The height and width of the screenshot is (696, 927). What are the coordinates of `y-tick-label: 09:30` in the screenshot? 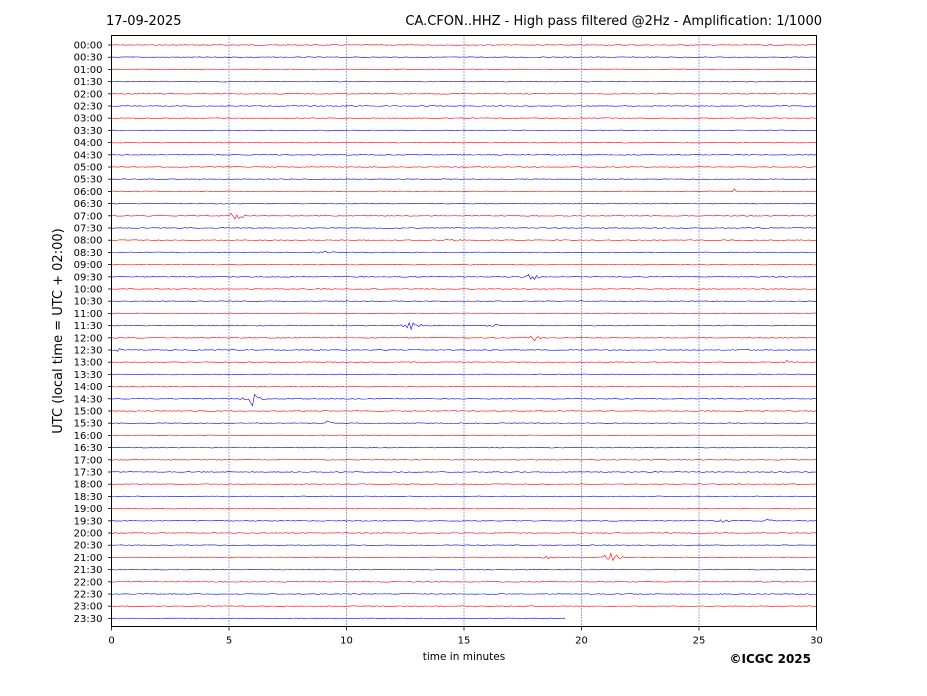 It's located at (88, 277).